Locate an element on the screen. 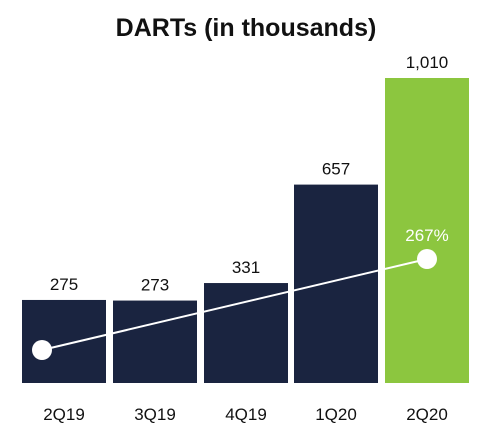  value-label-3q19: 273 is located at coordinates (155, 285).